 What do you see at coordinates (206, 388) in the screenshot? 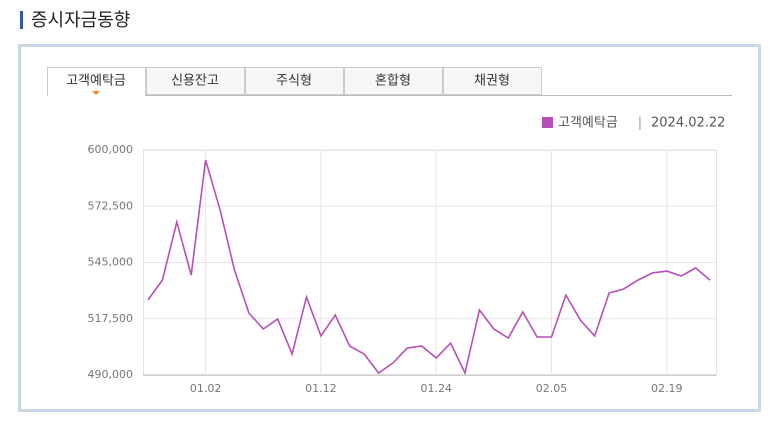
I see `x-tick-label: 01.02` at bounding box center [206, 388].